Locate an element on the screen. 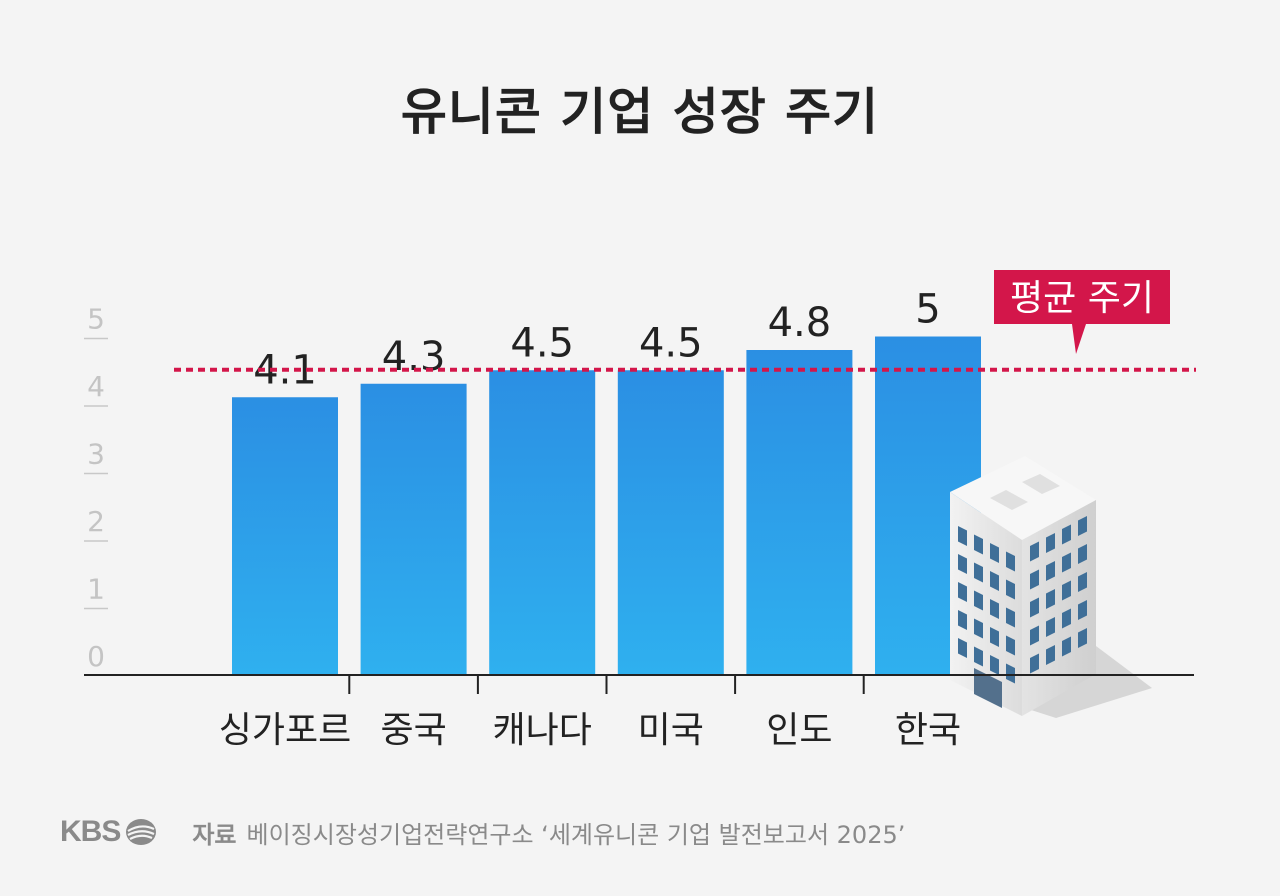 This screenshot has height=896, width=1280. kbs-logo-mark-icon is located at coordinates (141, 832).